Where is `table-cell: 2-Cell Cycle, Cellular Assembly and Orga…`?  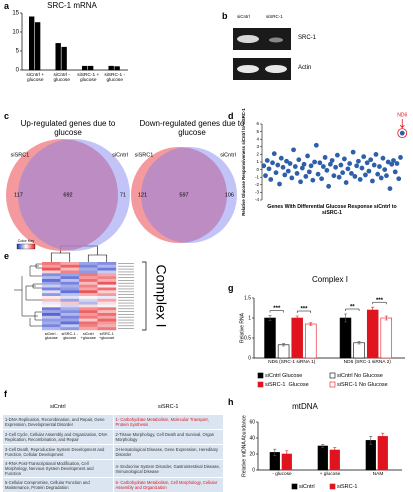 table-cell: 2-Cell Cycle, Cellular Assembly and Orga… is located at coordinates (58, 437).